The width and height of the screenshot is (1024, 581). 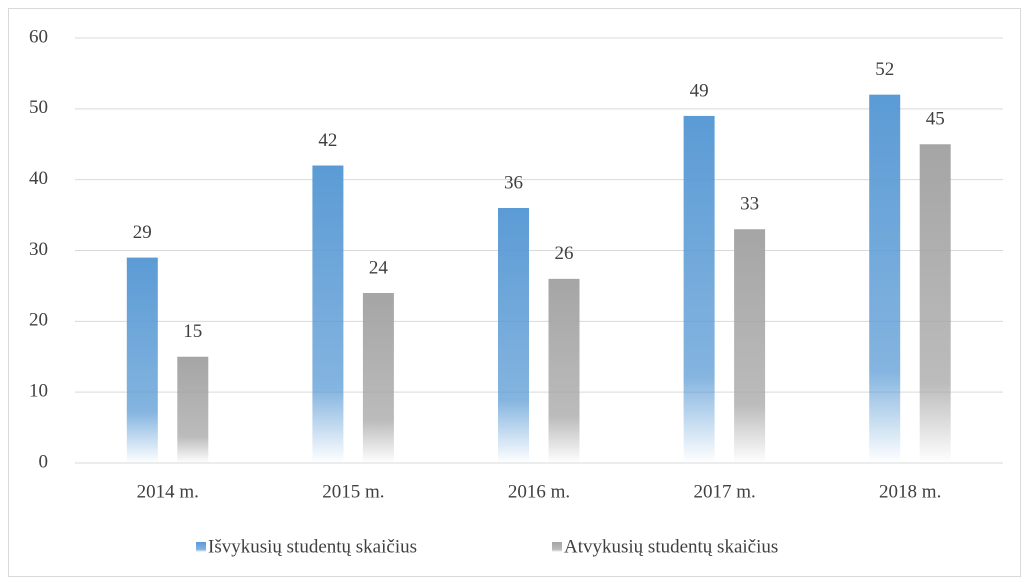 I want to click on y-tick-label: 40, so click(x=38, y=178).